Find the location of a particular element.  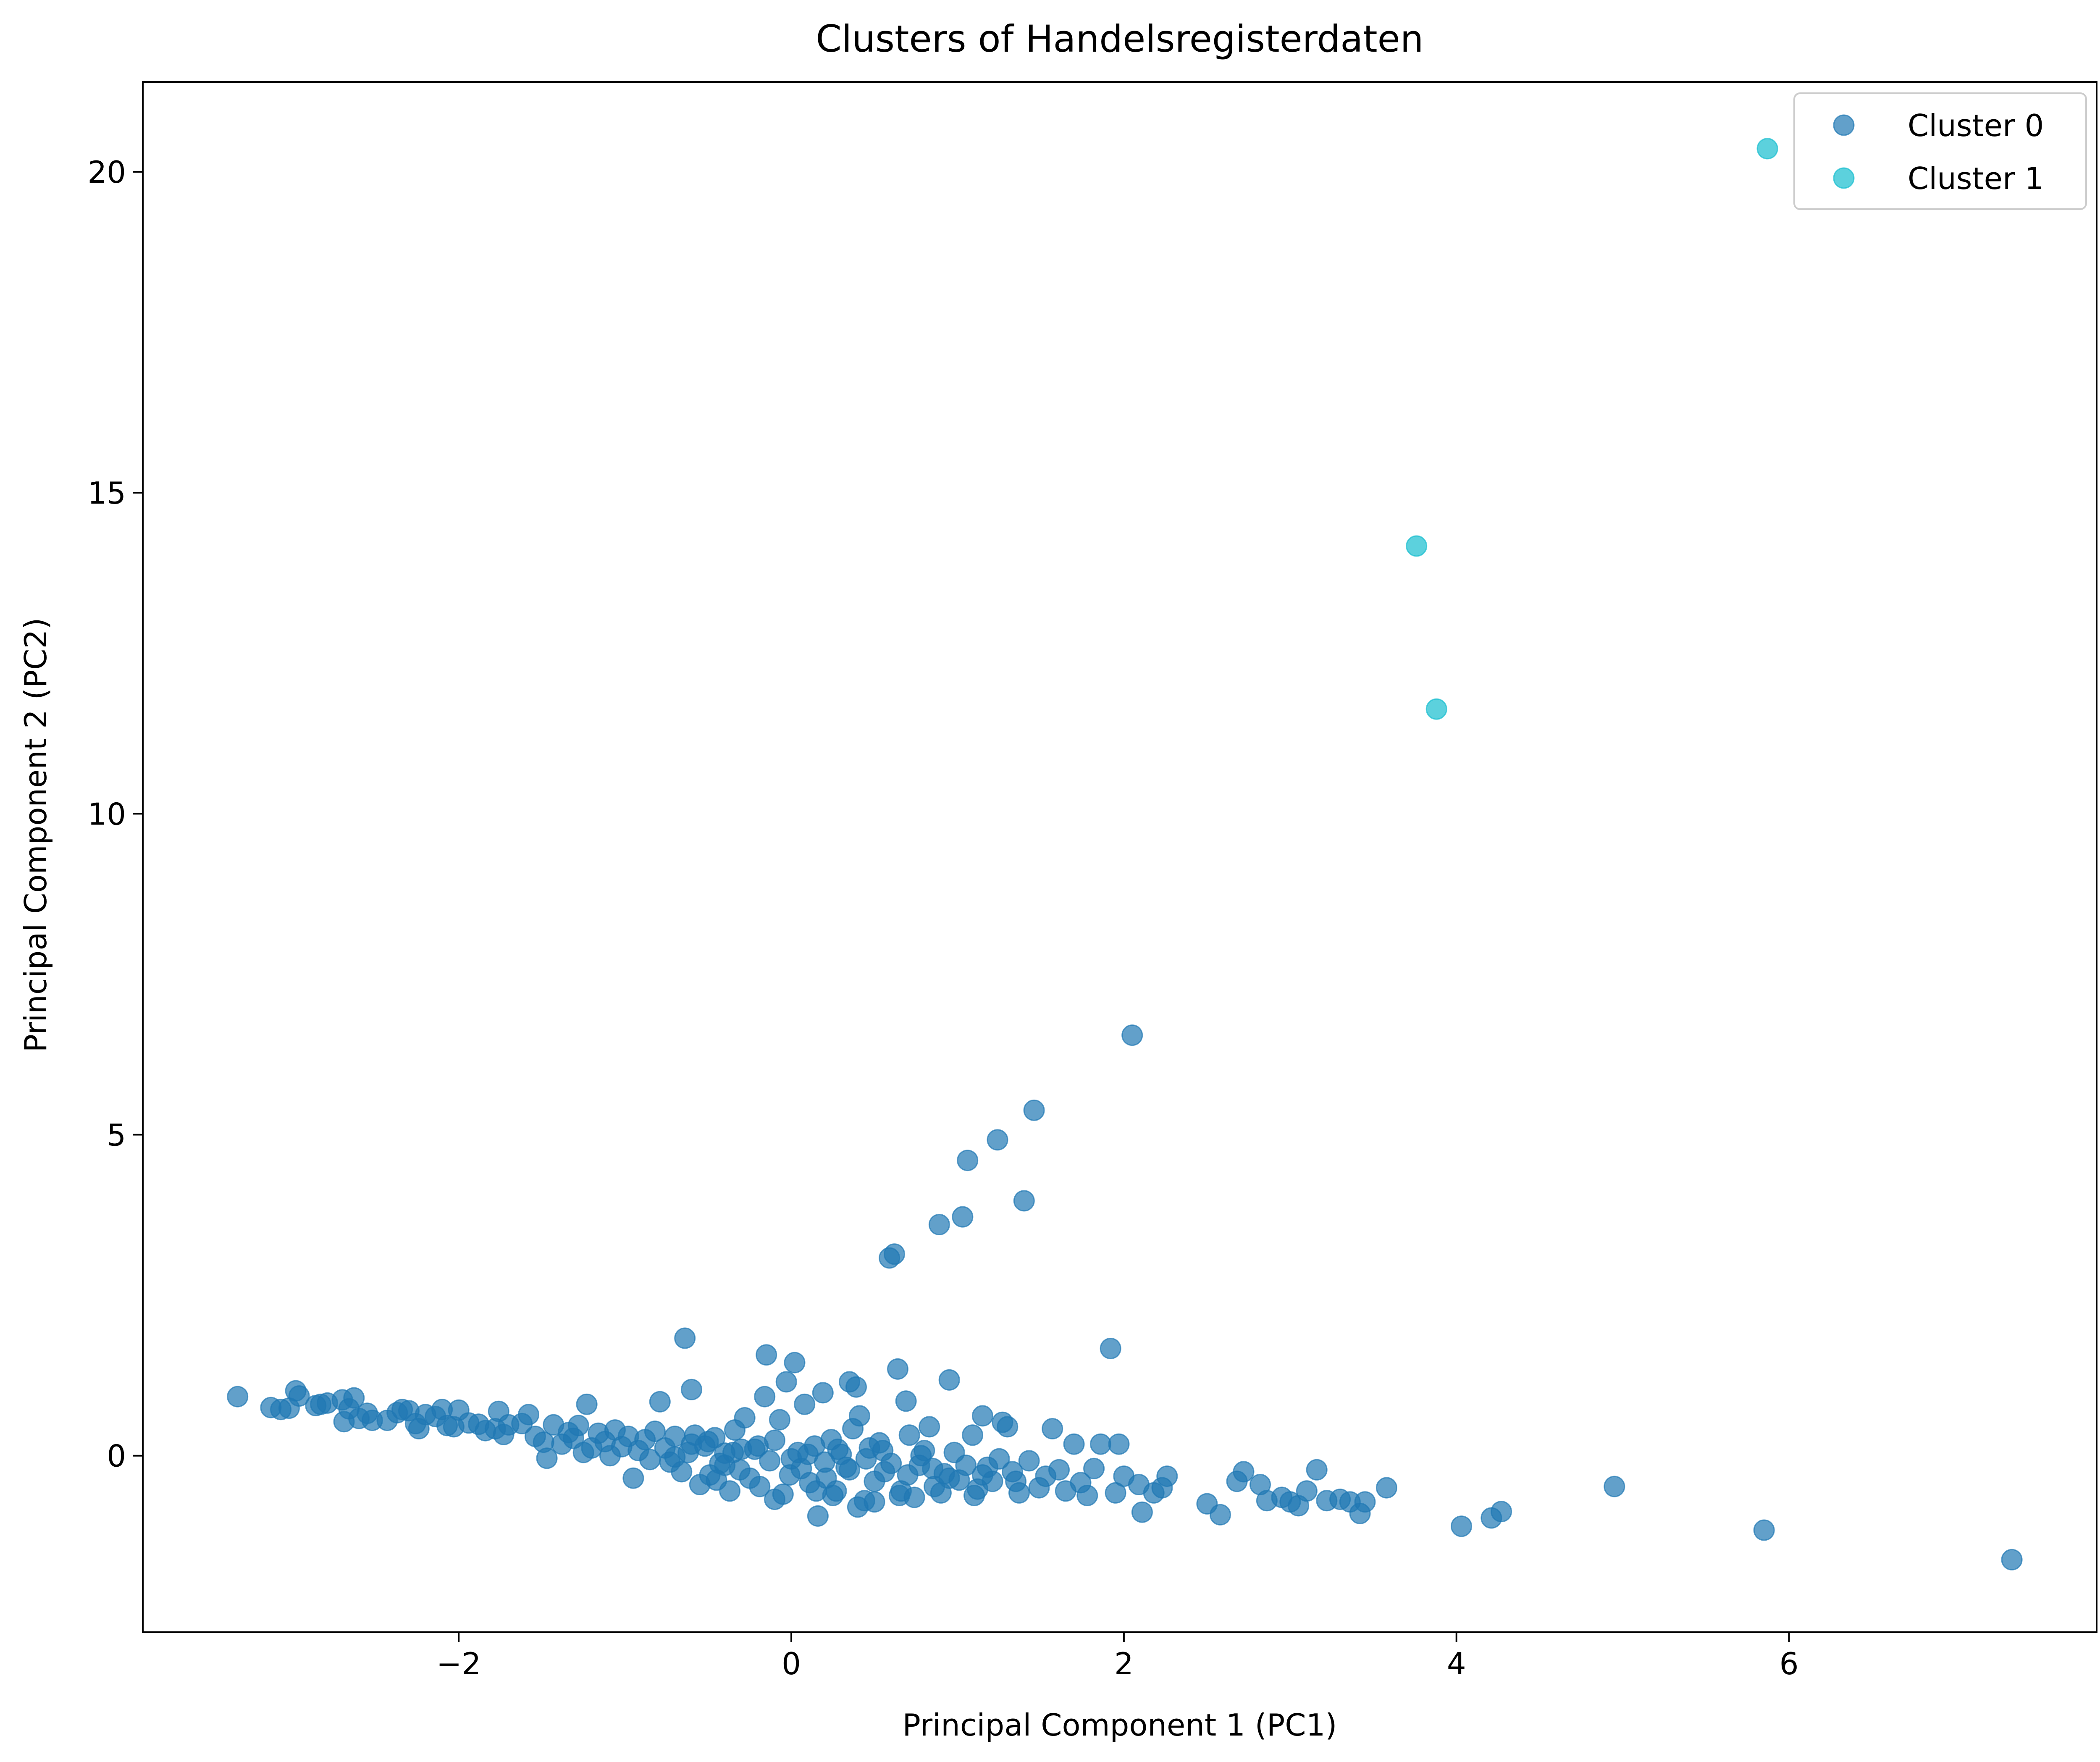

y-tick-label: 10 is located at coordinates (106, 814).